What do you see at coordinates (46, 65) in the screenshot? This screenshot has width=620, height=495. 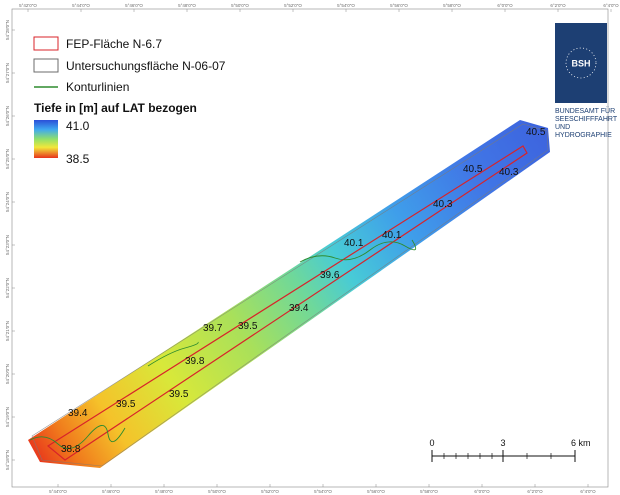 I see `survey-legend-swatch` at bounding box center [46, 65].